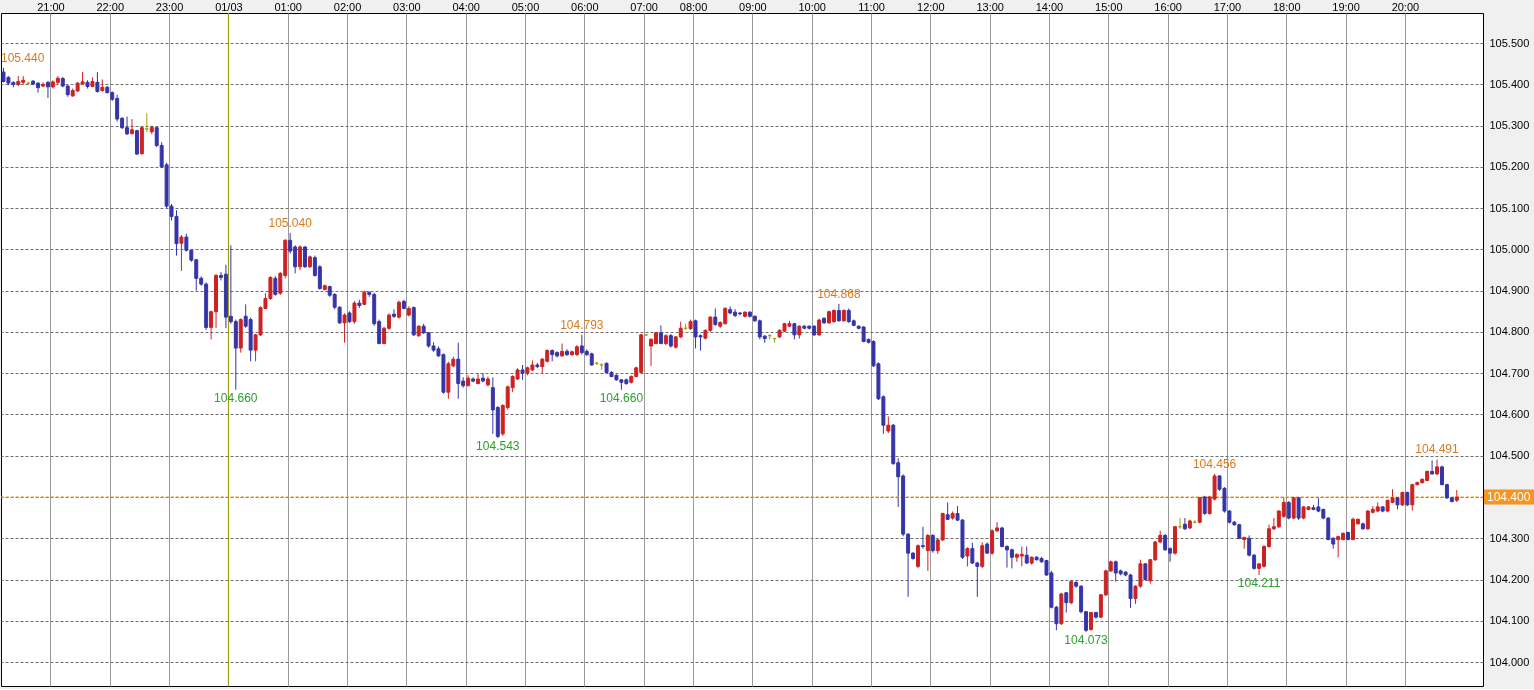 The image size is (1534, 690). I want to click on y-tick-label: 104.000, so click(1509, 661).